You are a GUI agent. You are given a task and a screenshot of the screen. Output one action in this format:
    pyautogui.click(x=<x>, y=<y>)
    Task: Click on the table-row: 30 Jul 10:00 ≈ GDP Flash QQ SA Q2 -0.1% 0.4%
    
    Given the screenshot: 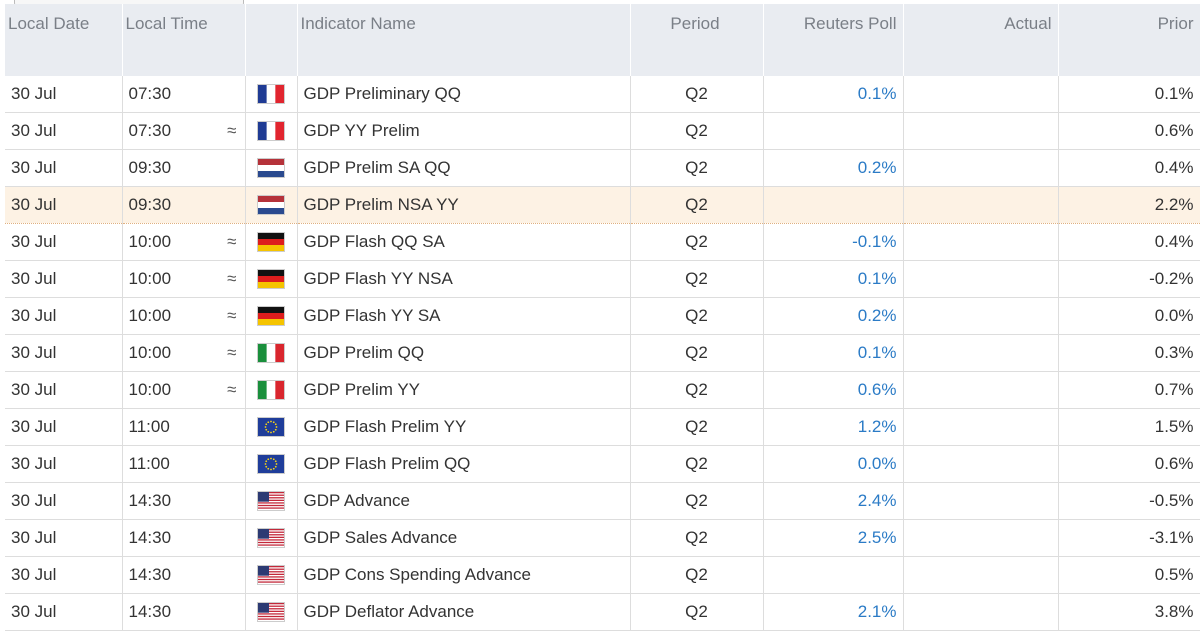 What is the action you would take?
    pyautogui.click(x=602, y=242)
    